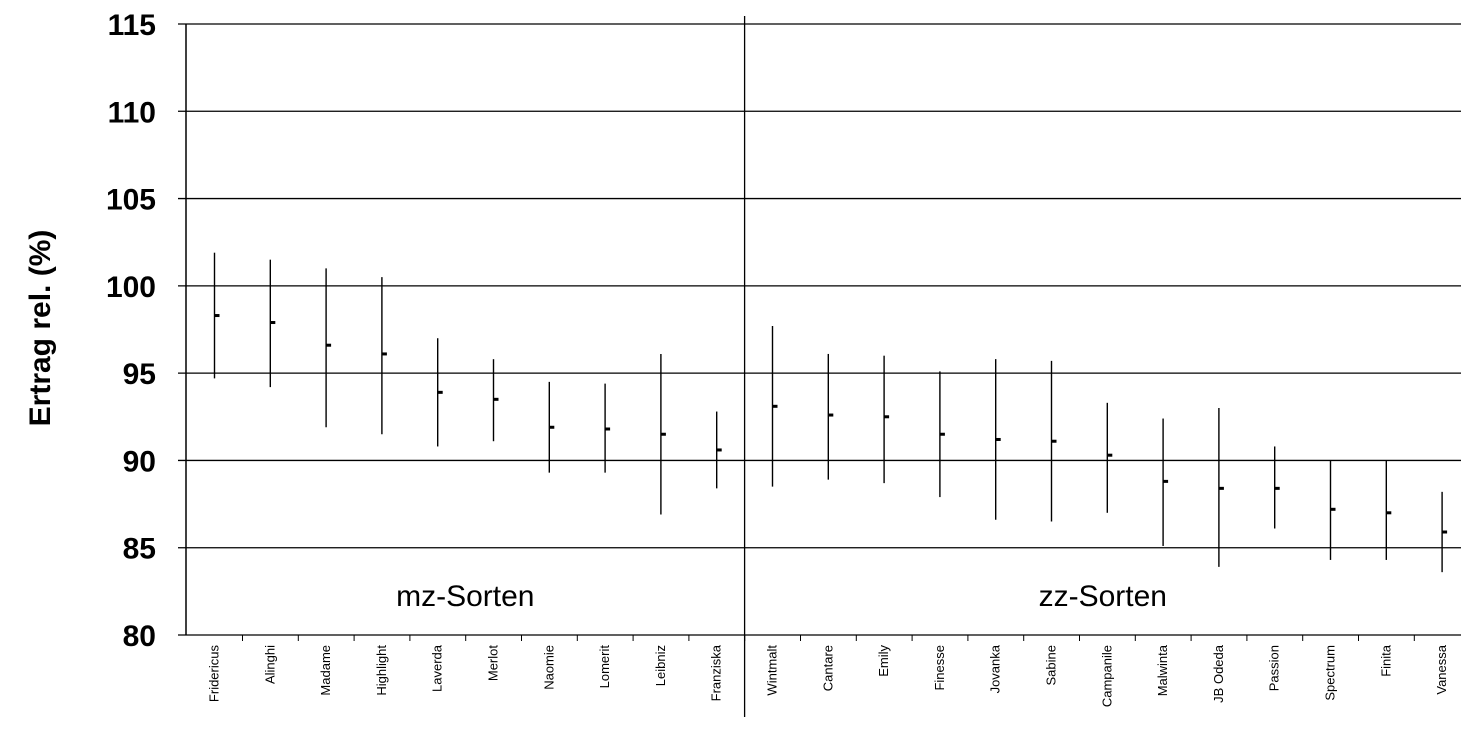  I want to click on x-tick-label: JB Odeda, so click(1218, 673).